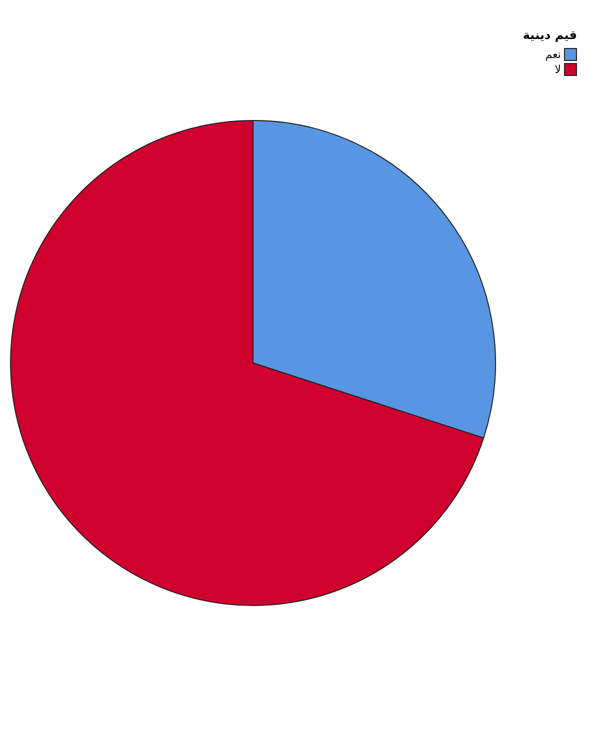 The image size is (589, 731). I want to click on legend-label: نعم, so click(553, 54).